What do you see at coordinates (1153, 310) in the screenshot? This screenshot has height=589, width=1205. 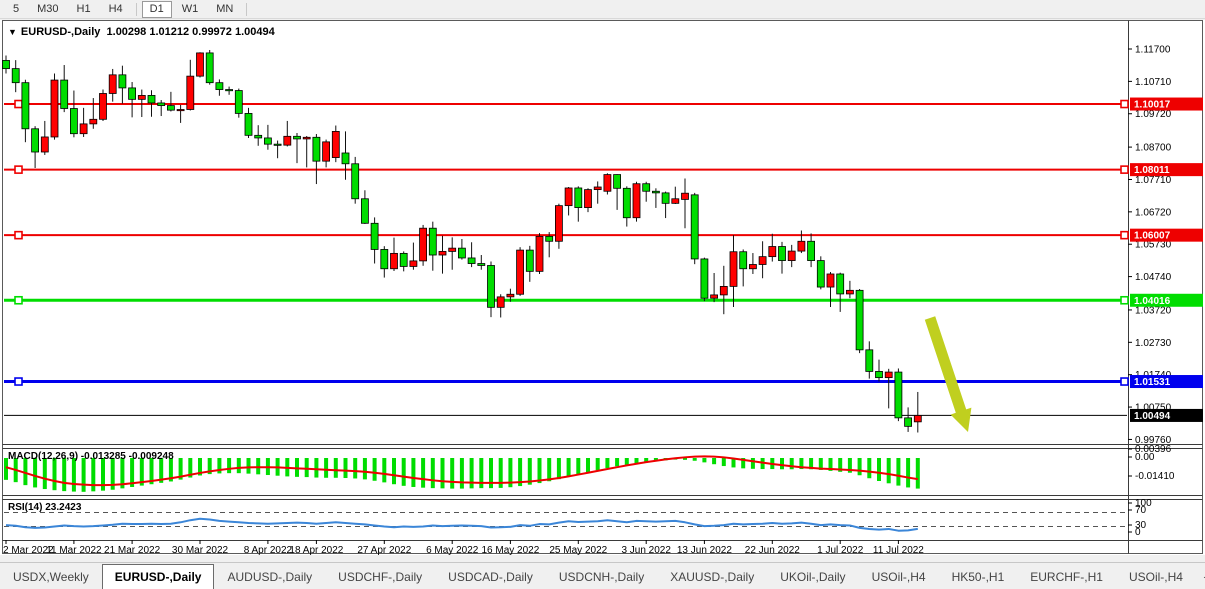 I see `price-tick-label: 1.03720` at bounding box center [1153, 310].